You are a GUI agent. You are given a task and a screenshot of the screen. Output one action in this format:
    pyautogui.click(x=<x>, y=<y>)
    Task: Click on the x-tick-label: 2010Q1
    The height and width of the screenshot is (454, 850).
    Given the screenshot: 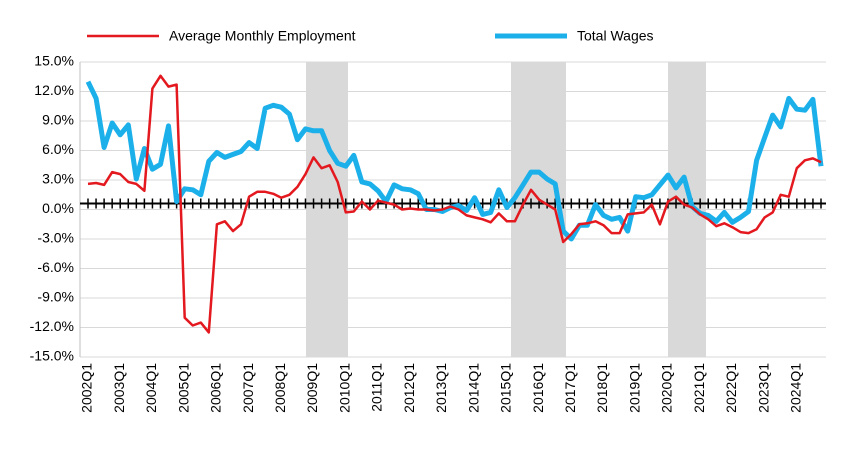 What is the action you would take?
    pyautogui.click(x=344, y=388)
    